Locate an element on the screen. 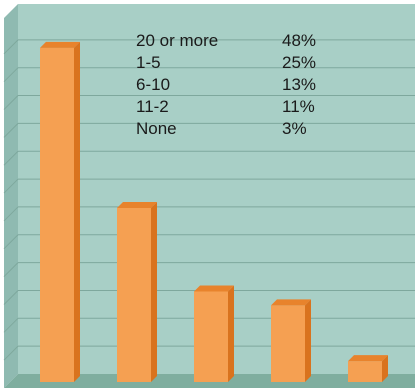 The image size is (419, 391). legend-row: None 3% is located at coordinates (246, 129).